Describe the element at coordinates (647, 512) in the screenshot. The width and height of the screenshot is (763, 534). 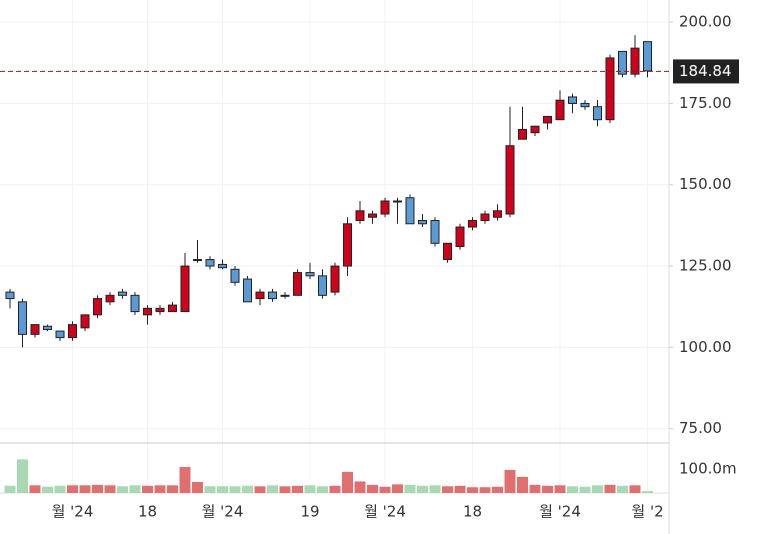
I see `x-tick-label: 월 '2` at that location.